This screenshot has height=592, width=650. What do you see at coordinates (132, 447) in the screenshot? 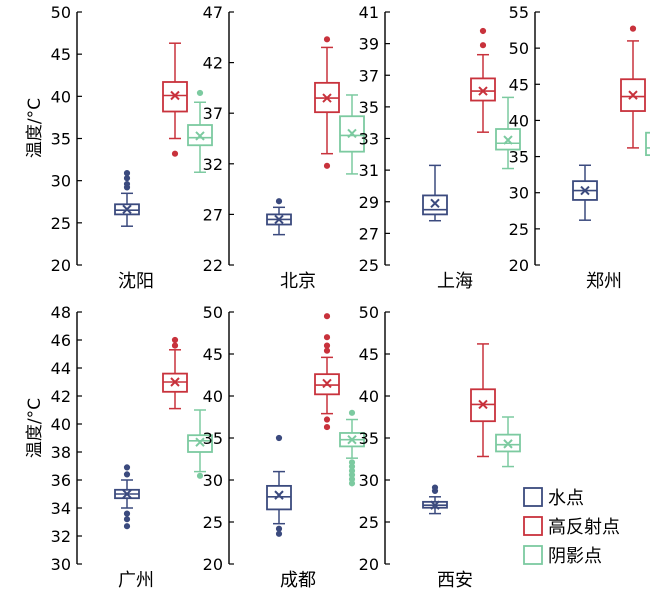
I see `panel-5: 30 32 34 36 38 40 42 44 46 48 广州` at bounding box center [132, 447].